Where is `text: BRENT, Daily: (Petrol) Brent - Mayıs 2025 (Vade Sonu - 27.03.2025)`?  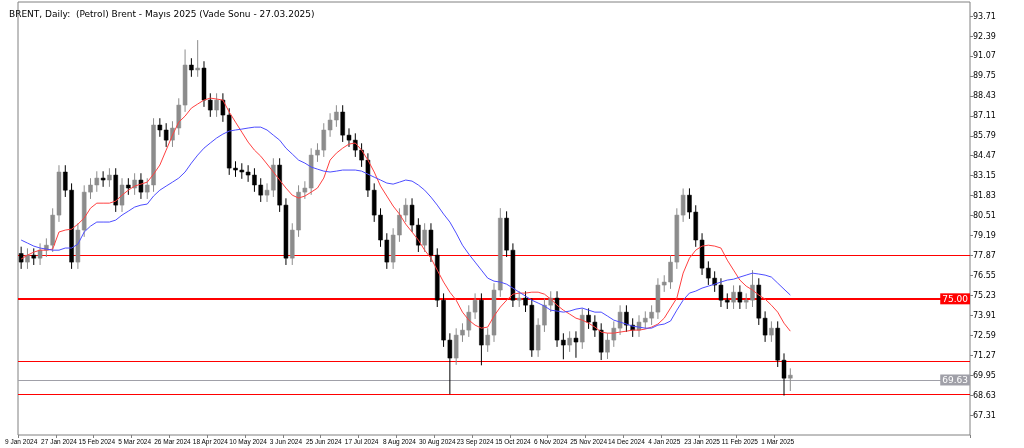
text: BRENT, Daily: (Petrol) Brent - Mayıs 2025 (Vade Sonu - 27.03.2025) is located at coordinates (162, 13).